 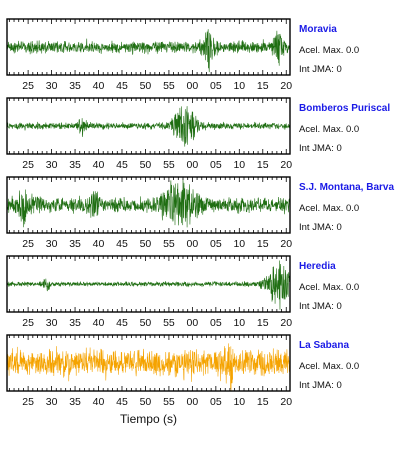 I want to click on x-axis-title: Tiempo (s), so click(x=148, y=419).